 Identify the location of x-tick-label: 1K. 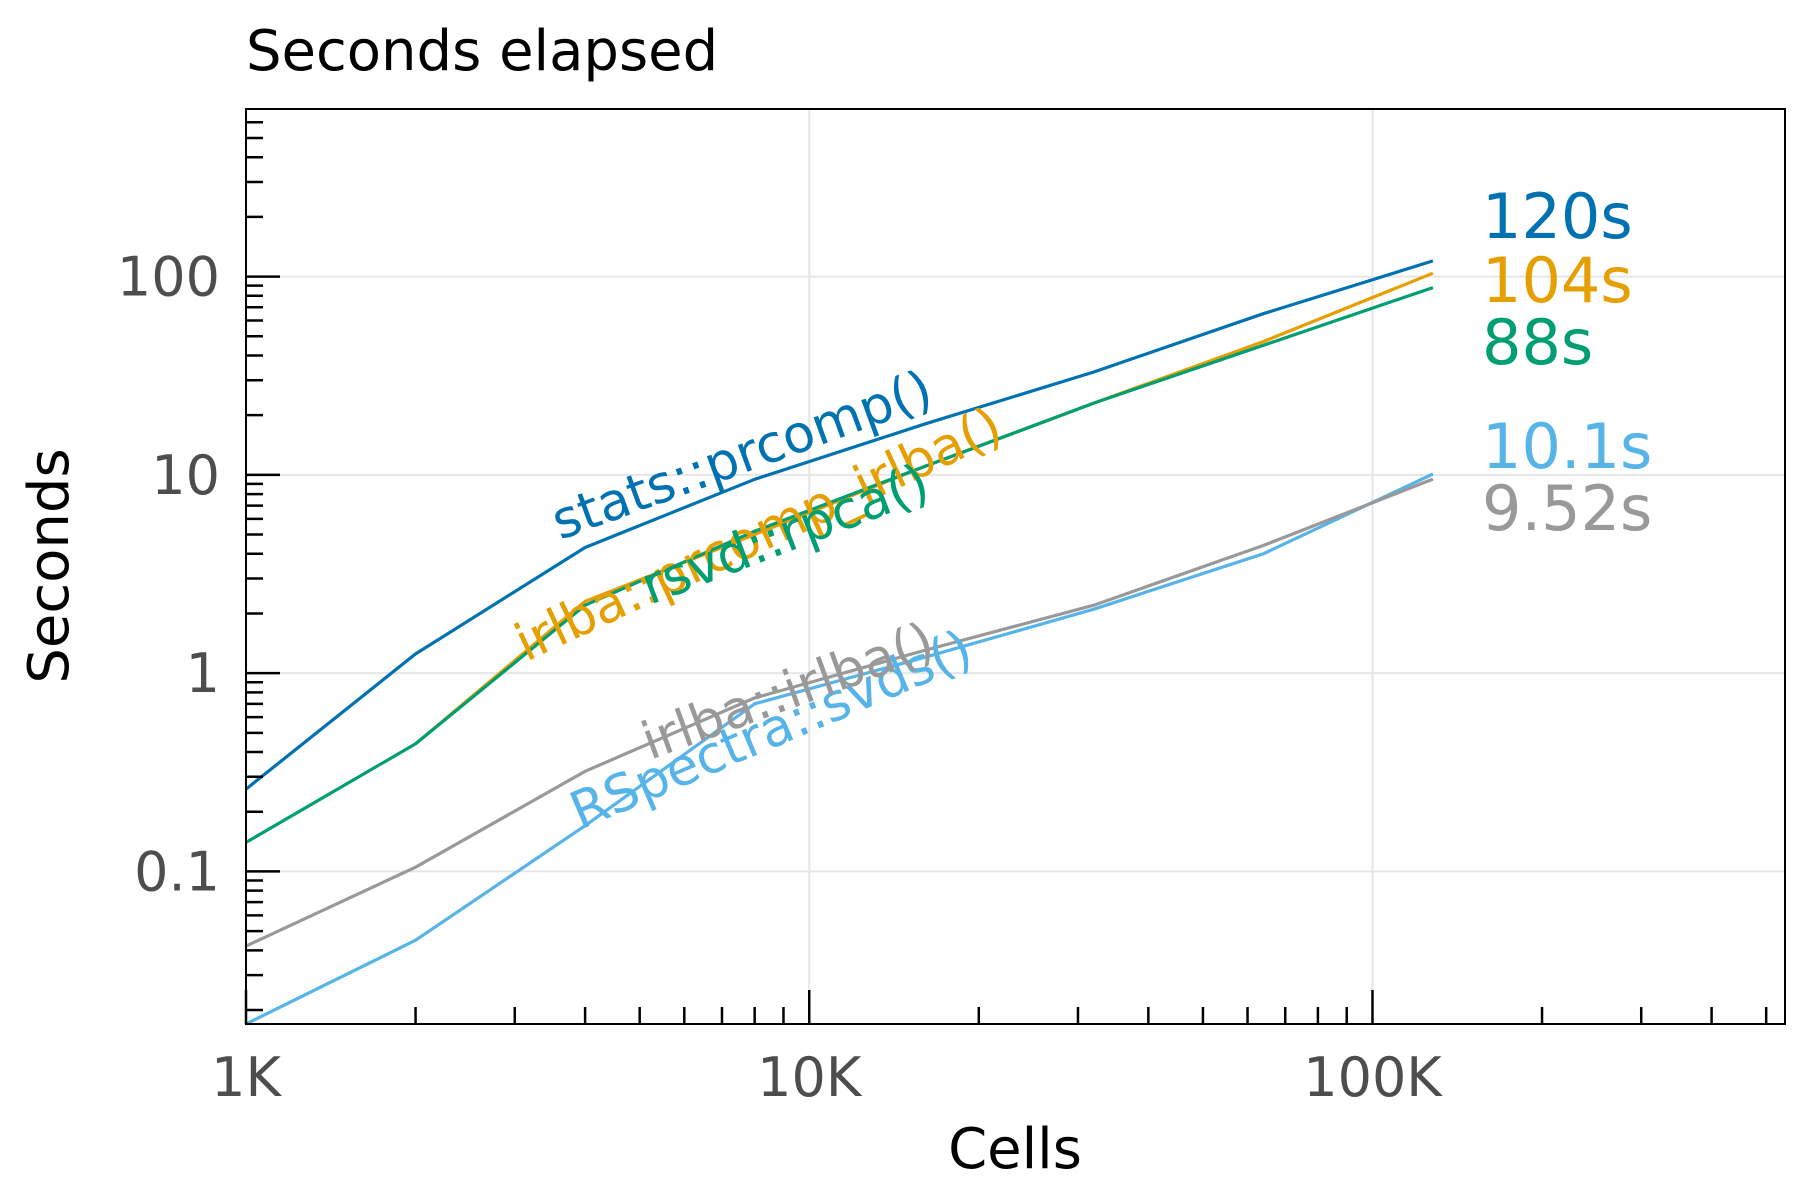
(246, 1077).